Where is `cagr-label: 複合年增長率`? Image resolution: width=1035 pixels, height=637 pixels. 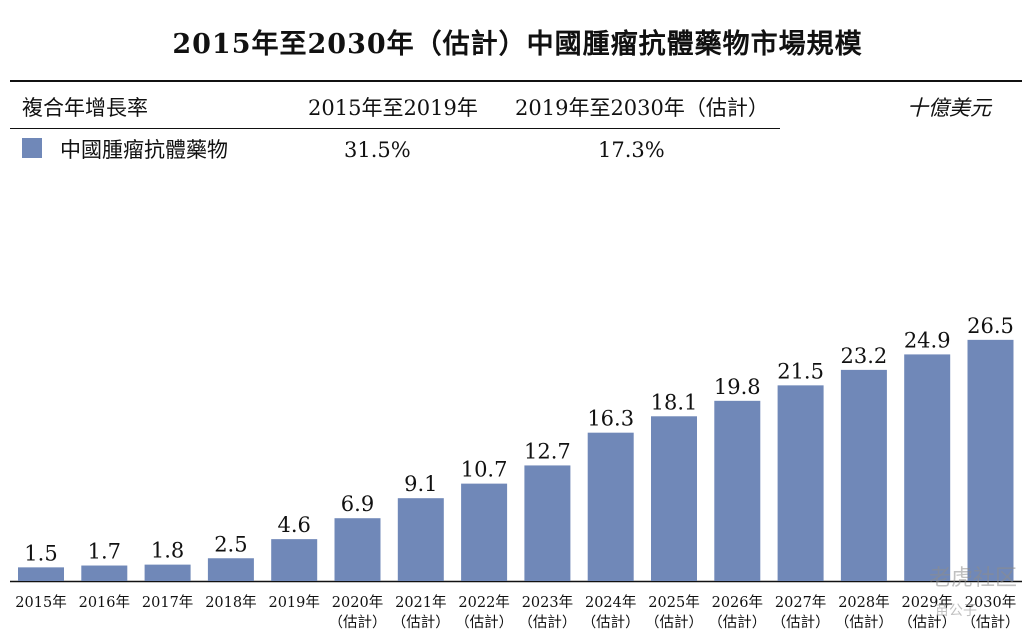 cagr-label: 複合年增長率 is located at coordinates (85, 108).